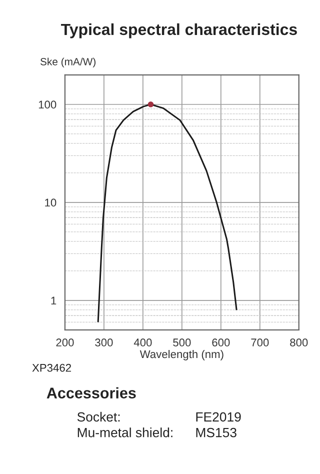 This screenshot has width=320, height=474. Describe the element at coordinates (98, 417) in the screenshot. I see `text: Socket:` at that location.